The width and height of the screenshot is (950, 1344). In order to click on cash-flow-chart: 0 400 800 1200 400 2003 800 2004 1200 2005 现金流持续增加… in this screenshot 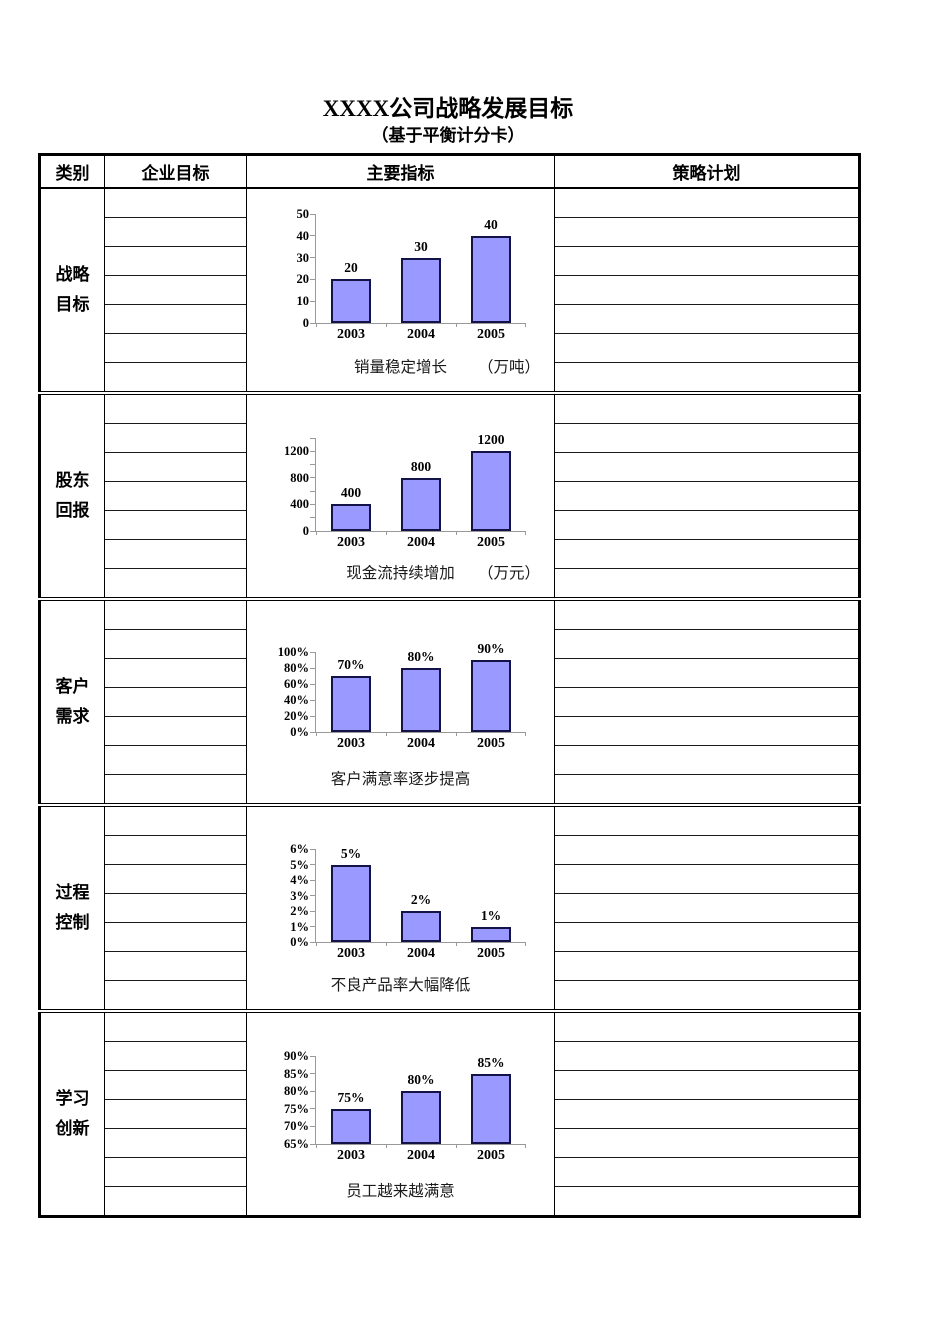, I will do `click(400, 496)`.